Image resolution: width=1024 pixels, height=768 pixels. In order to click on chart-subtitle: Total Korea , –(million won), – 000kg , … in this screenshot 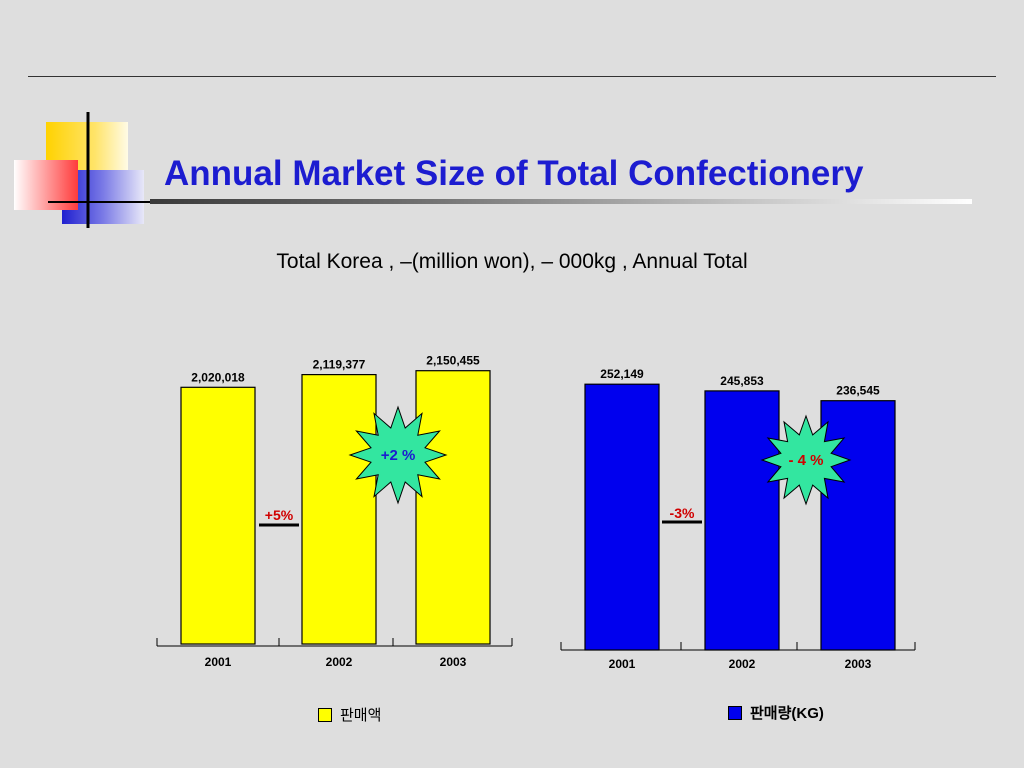, I will do `click(512, 261)`.